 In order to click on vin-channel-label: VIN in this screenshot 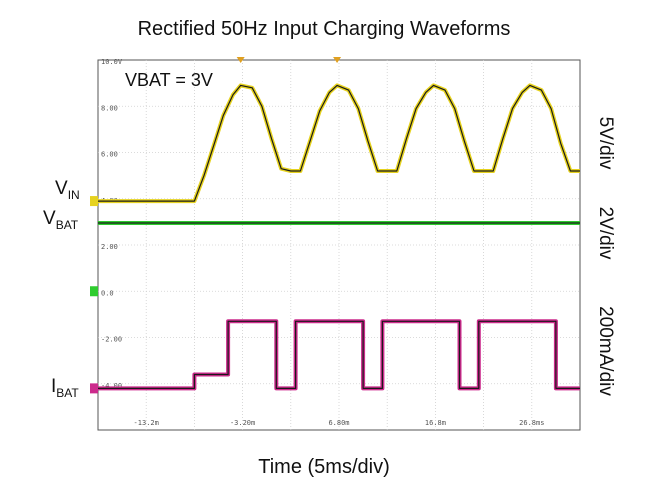, I will do `click(67, 190)`.